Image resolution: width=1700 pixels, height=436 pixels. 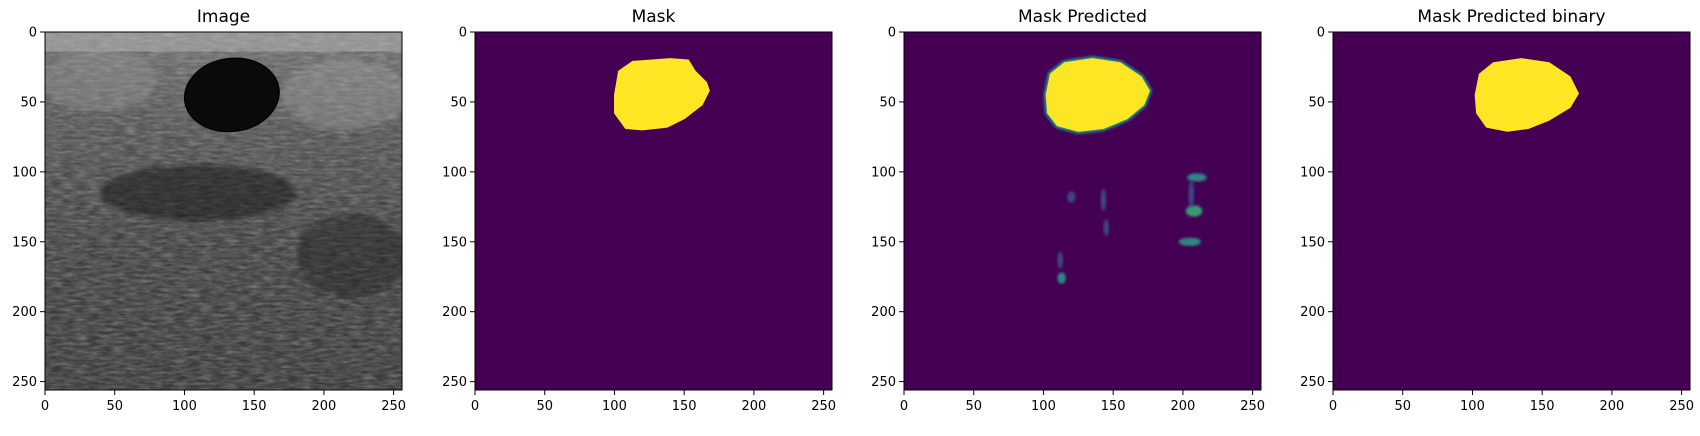 I want to click on tissue-band-right, so click(x=345, y=95).